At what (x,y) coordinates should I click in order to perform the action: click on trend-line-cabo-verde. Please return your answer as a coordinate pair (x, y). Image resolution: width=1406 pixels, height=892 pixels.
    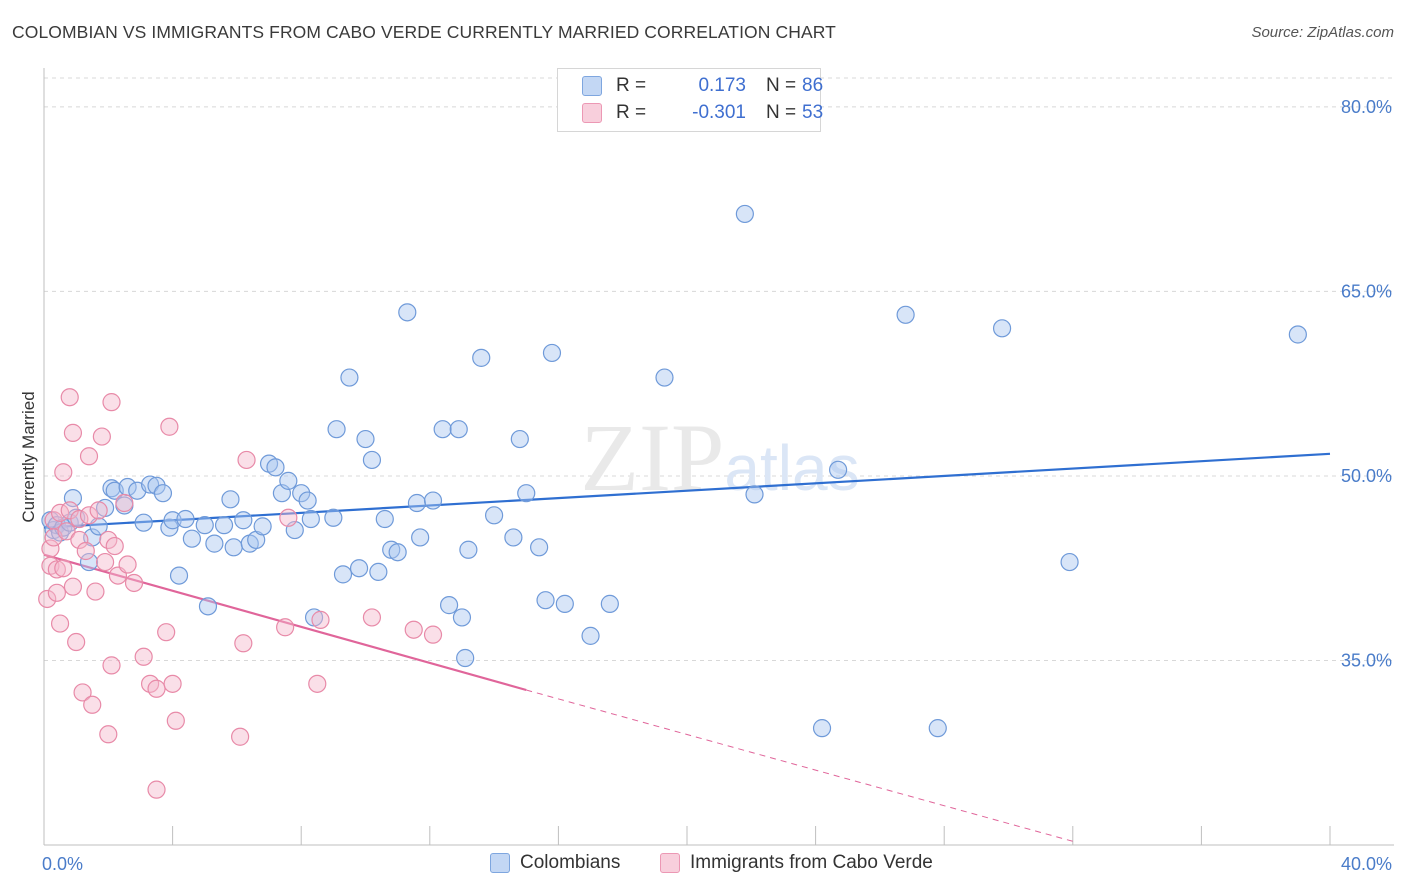
    Looking at the image, I should click on (285, 622).